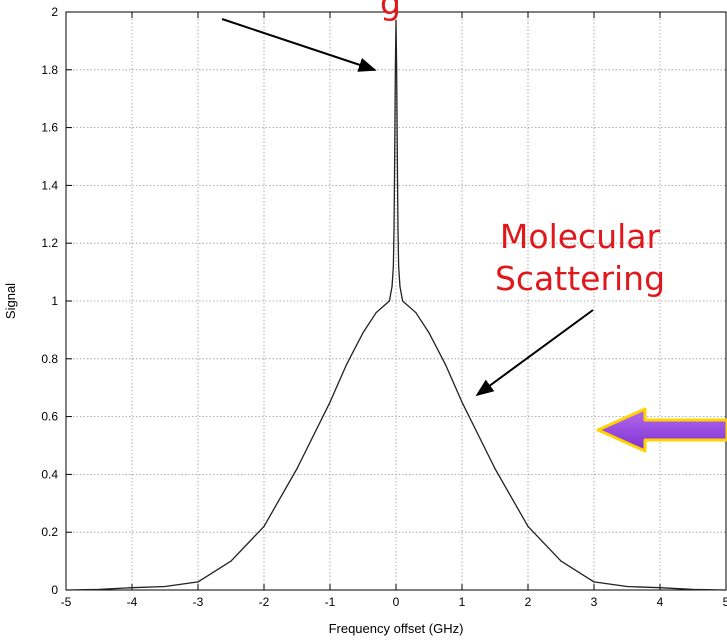 The width and height of the screenshot is (727, 643). I want to click on purple-arrow-icon, so click(661, 430).